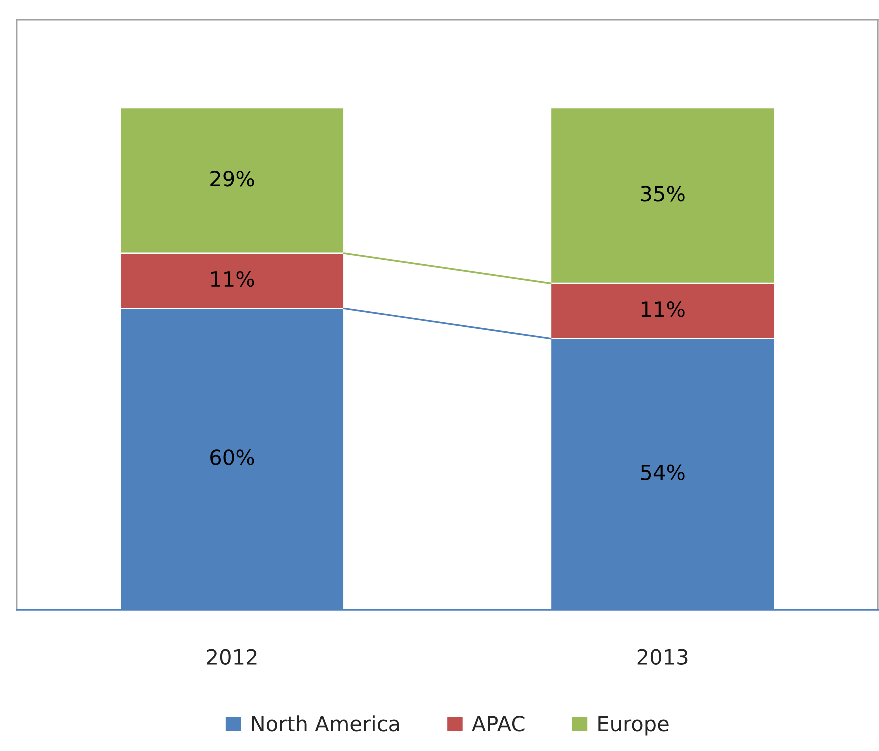  Describe the element at coordinates (663, 194) in the screenshot. I see `data-label: 35%` at that location.